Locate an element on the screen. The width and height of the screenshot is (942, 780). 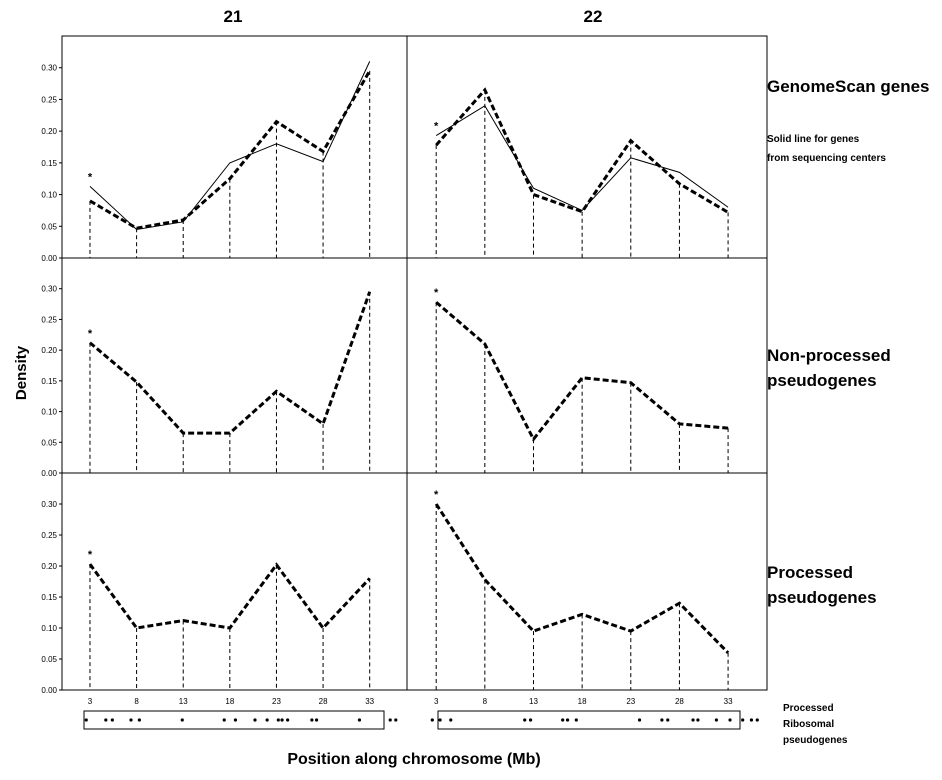
x-tick-label-col1-5: 28 is located at coordinates (679, 701).